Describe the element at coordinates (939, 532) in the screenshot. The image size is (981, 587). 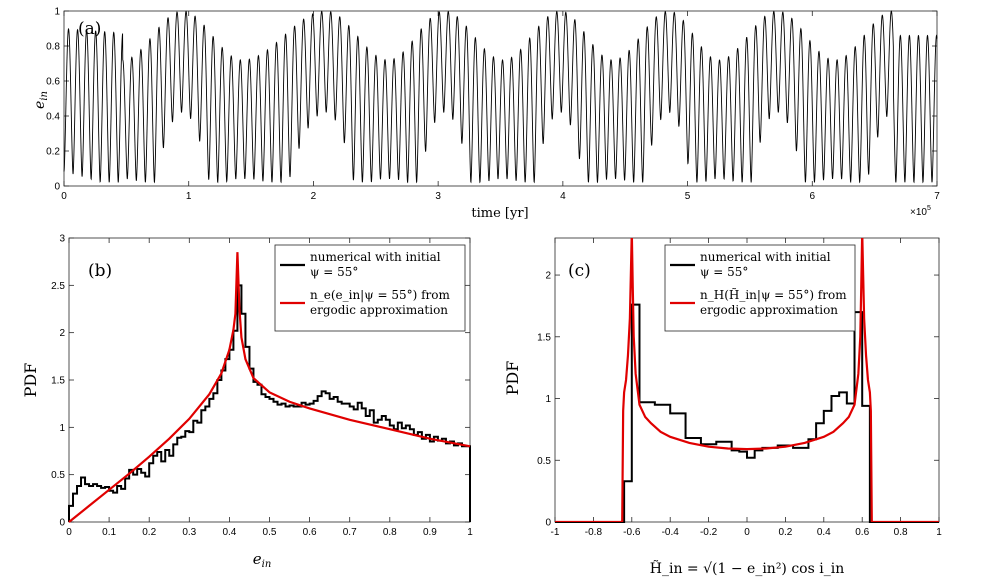
I see `x-tick-label-2: 1` at that location.